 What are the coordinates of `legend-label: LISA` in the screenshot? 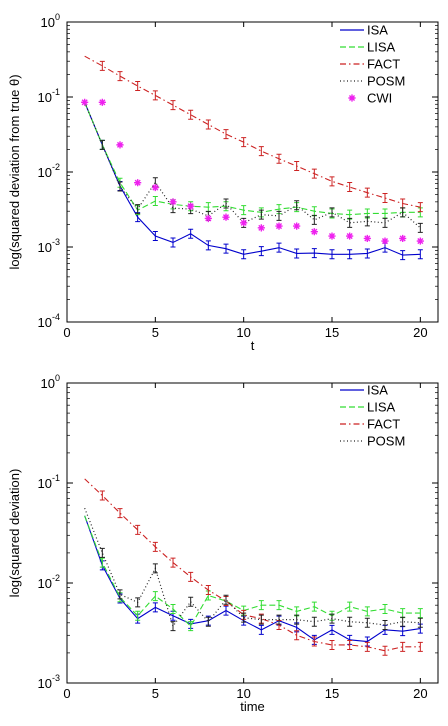 It's located at (381, 407).